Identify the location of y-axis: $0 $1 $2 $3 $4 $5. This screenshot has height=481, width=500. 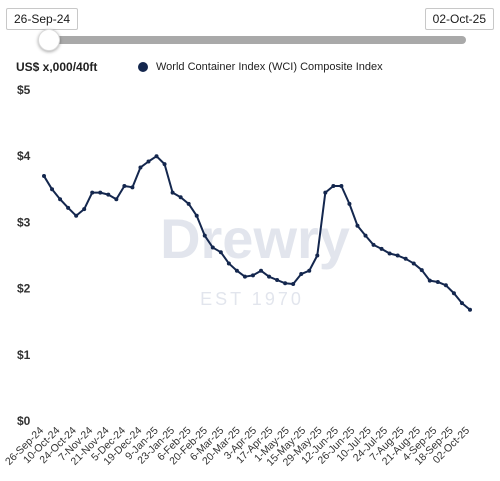
(24, 255).